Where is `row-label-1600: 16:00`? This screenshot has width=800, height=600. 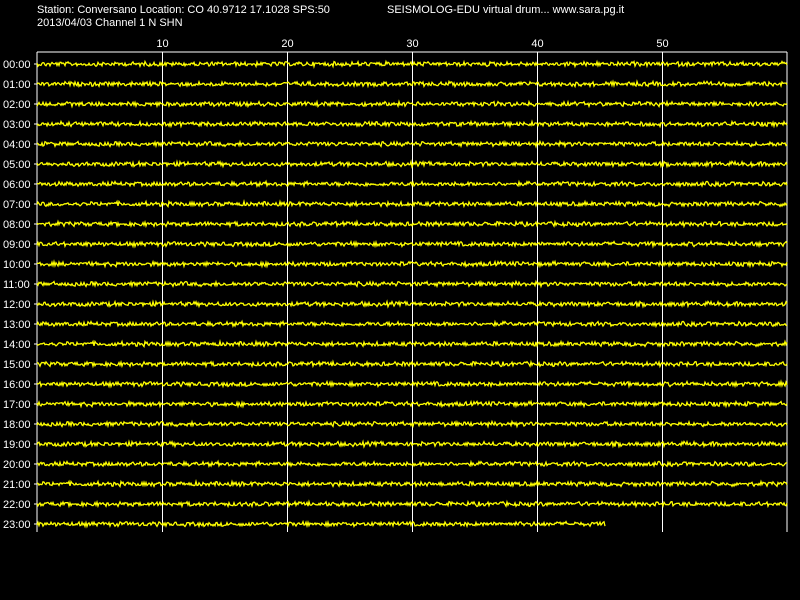
row-label-1600: 16:00 is located at coordinates (17, 385).